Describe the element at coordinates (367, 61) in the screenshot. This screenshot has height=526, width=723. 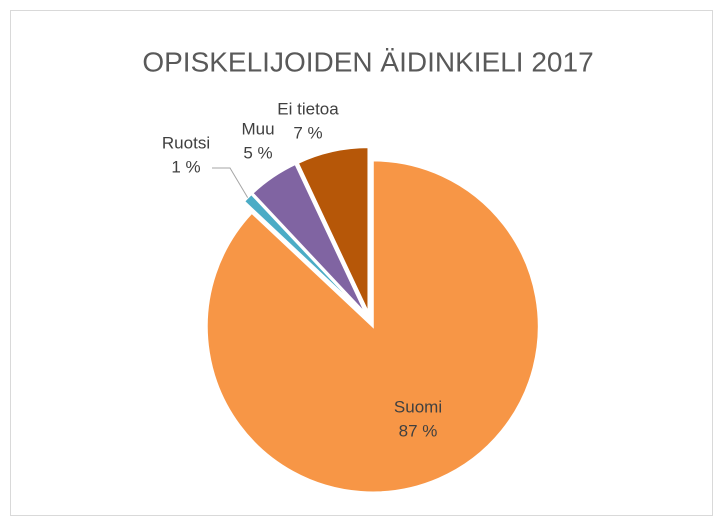
I see `chart-title: OPISKELIJOIDEN ÄIDINKIELI 2017` at that location.